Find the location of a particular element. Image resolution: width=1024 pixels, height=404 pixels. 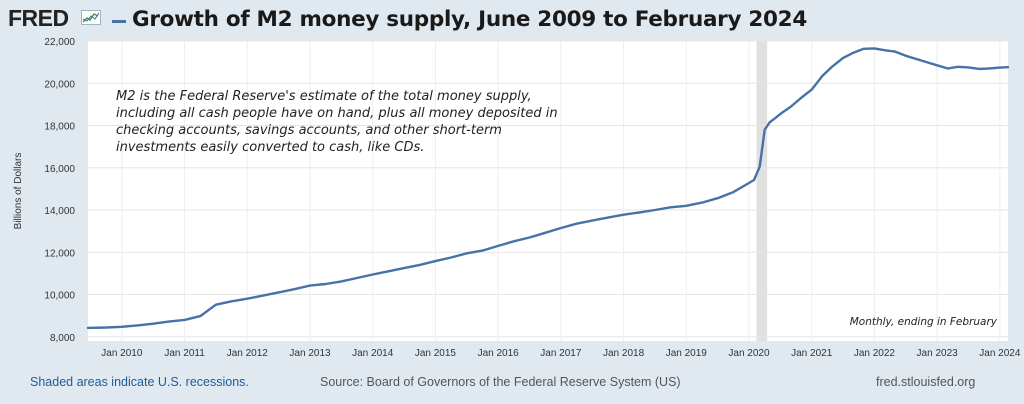

x-tick-label: Jan 2016 is located at coordinates (499, 353).